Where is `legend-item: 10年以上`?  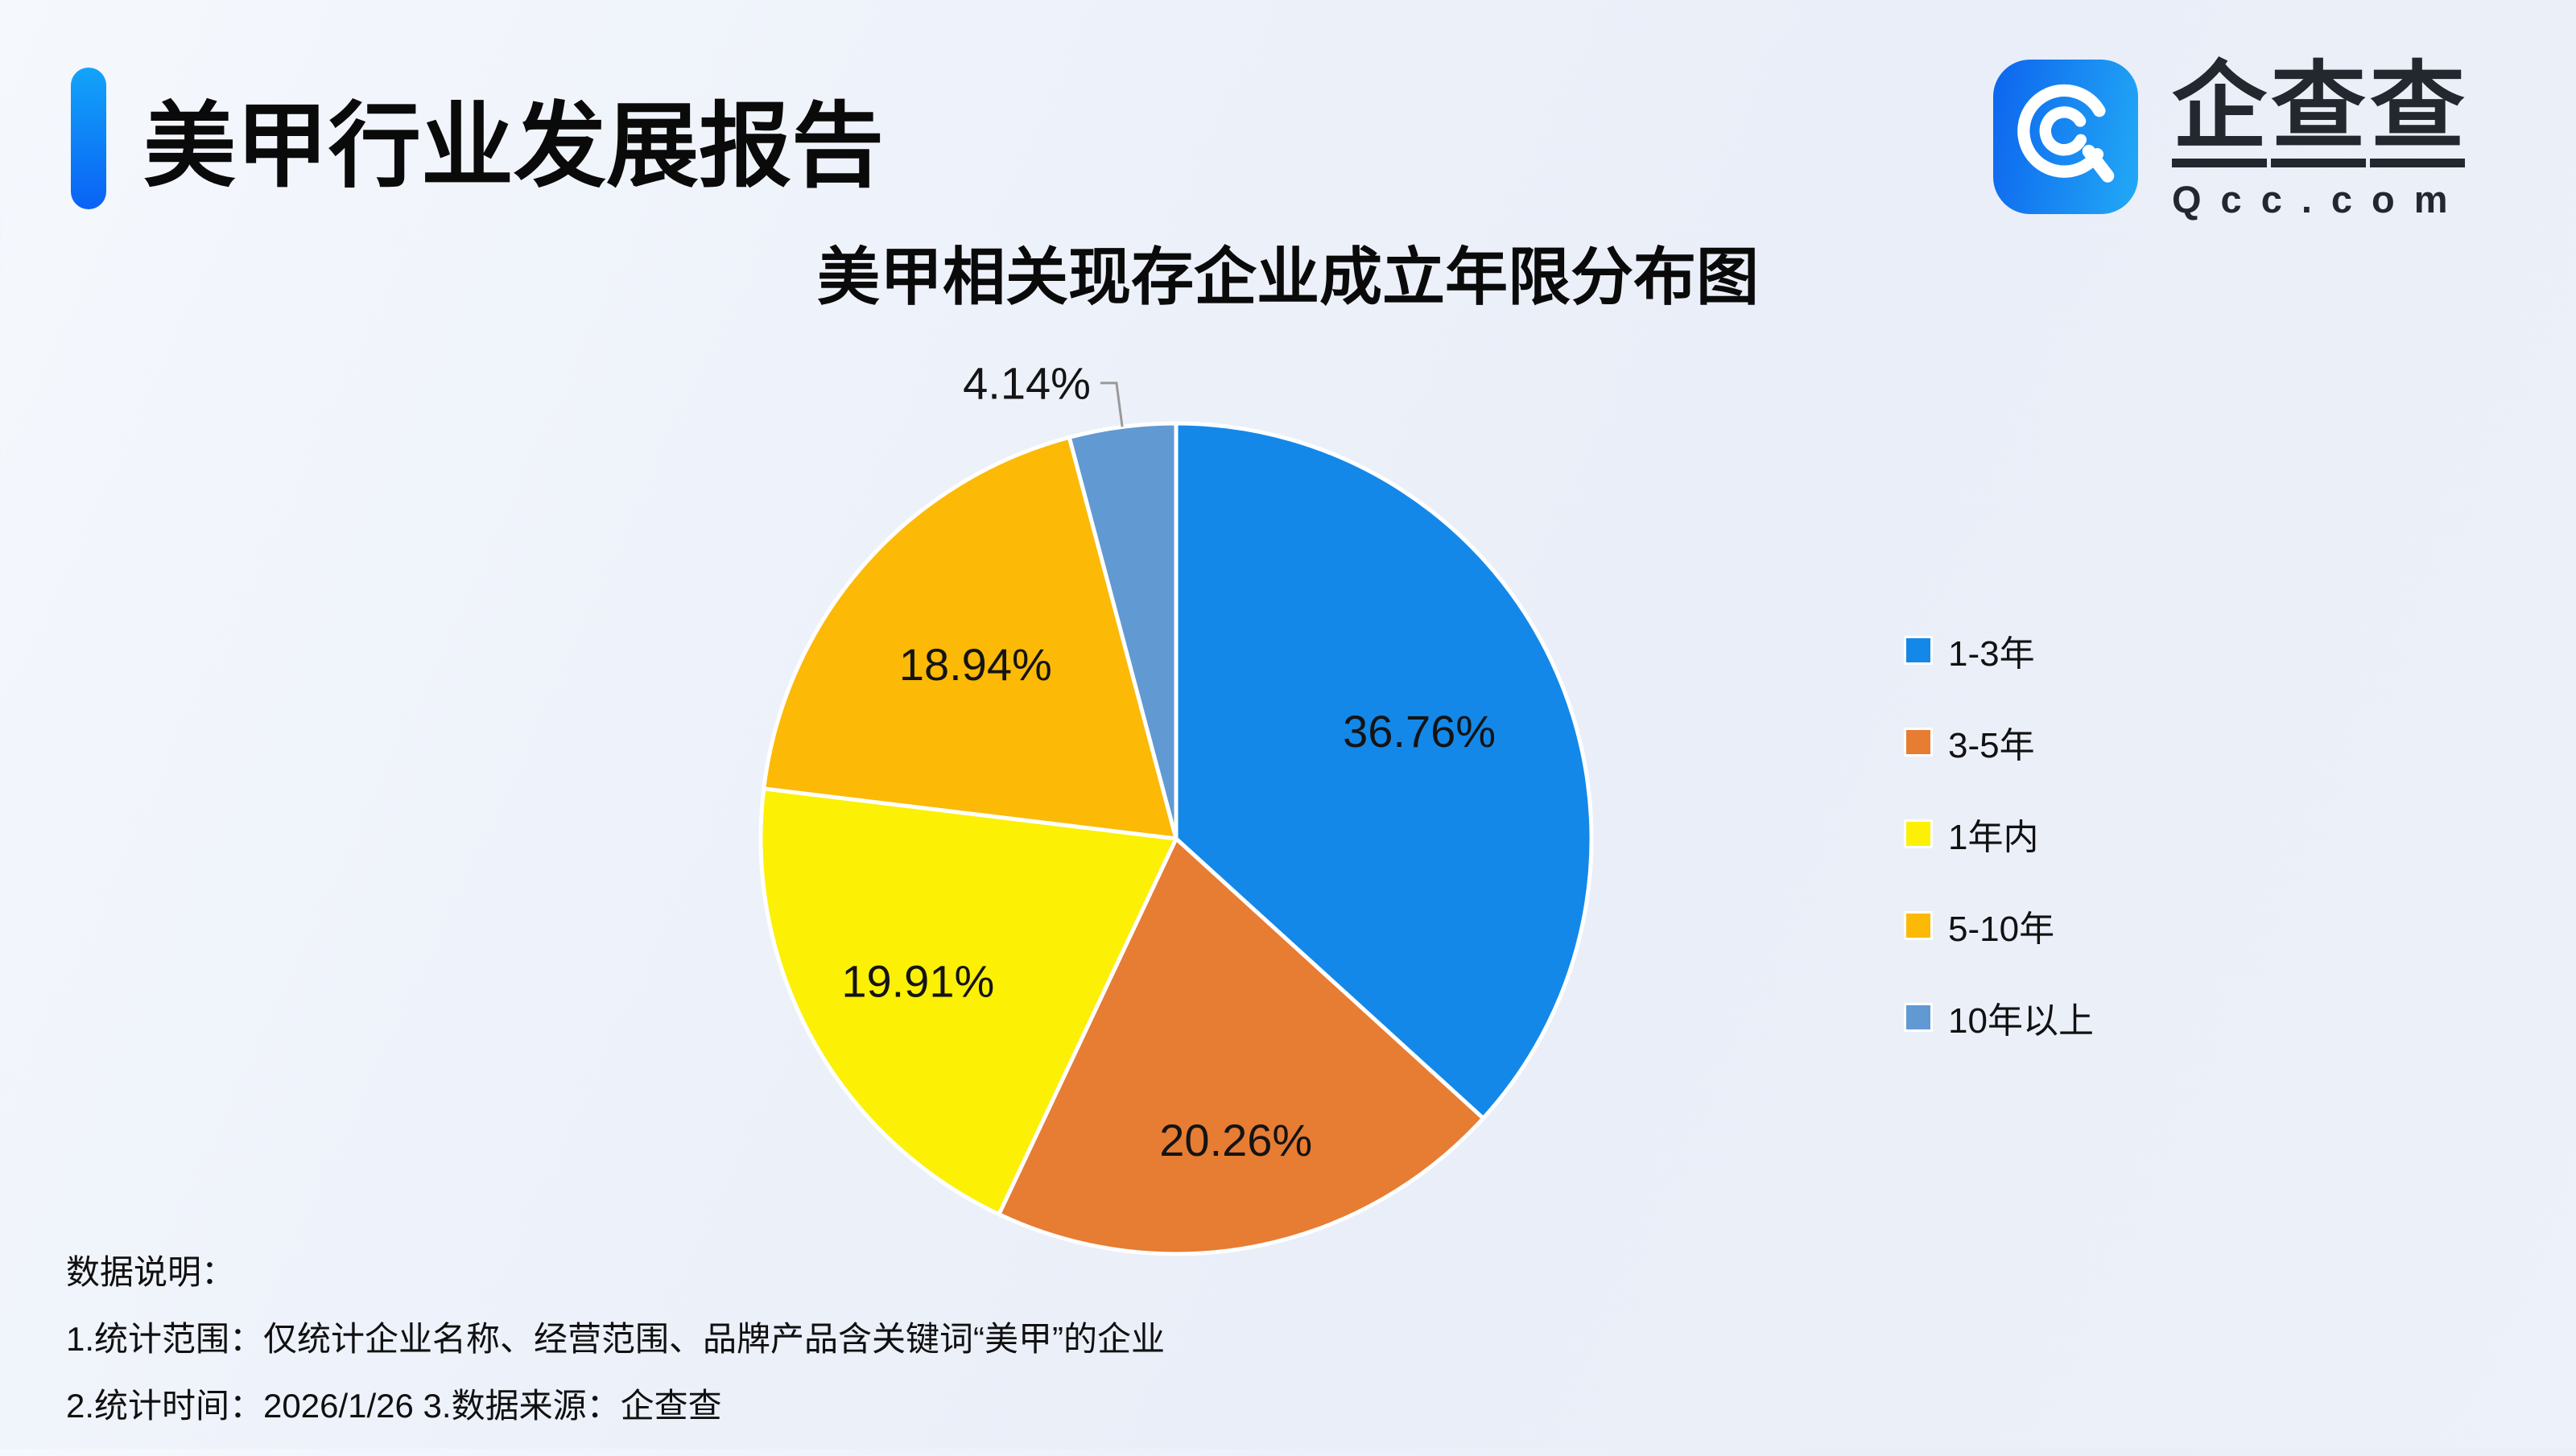
legend-item: 10年以上 is located at coordinates (2000, 1021).